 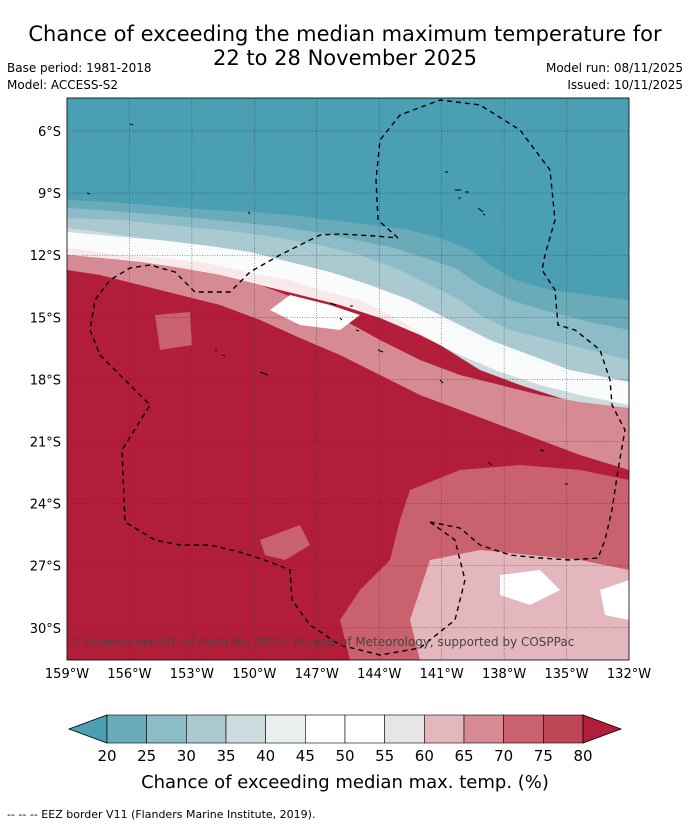 I want to click on field-patch-west, so click(x=173, y=331).